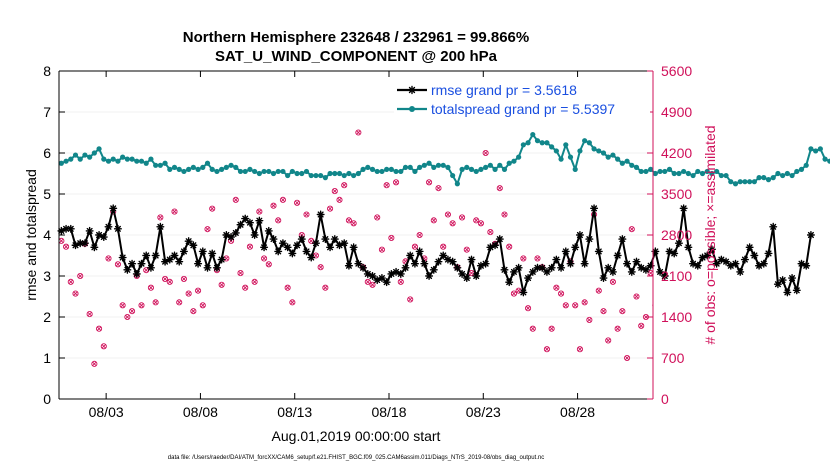 This screenshot has height=470, width=830. What do you see at coordinates (412, 90) in the screenshot?
I see `legend-rmse-star` at bounding box center [412, 90].